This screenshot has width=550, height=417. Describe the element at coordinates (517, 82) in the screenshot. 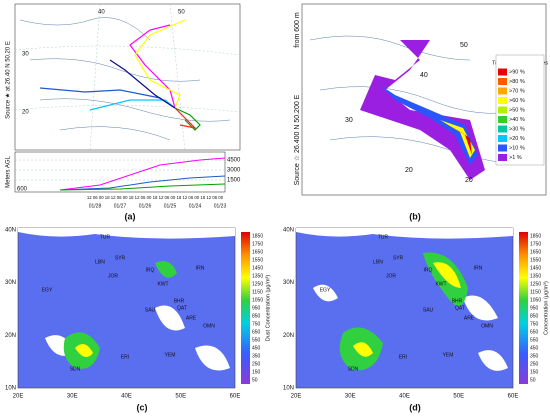

I see `legend-entry: >80 %` at that location.